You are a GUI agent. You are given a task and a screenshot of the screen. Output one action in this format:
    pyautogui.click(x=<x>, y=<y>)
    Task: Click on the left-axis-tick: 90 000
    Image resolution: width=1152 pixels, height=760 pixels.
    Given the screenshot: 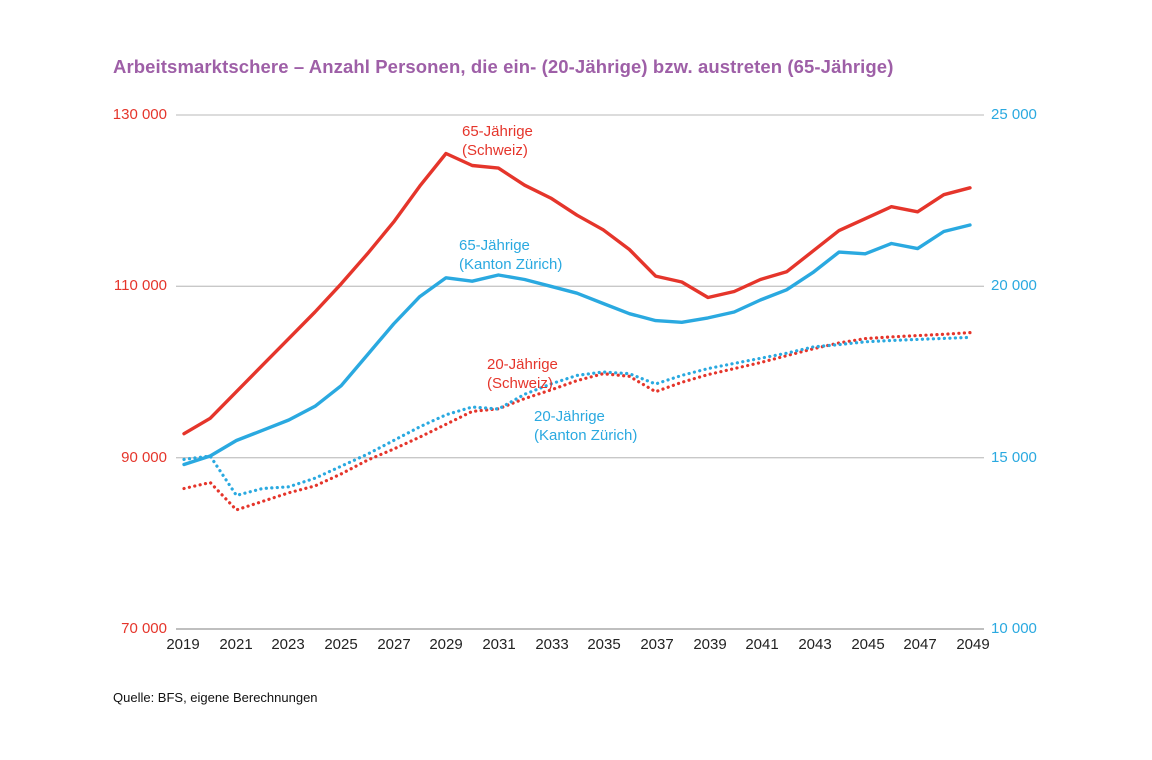 What is the action you would take?
    pyautogui.click(x=144, y=457)
    